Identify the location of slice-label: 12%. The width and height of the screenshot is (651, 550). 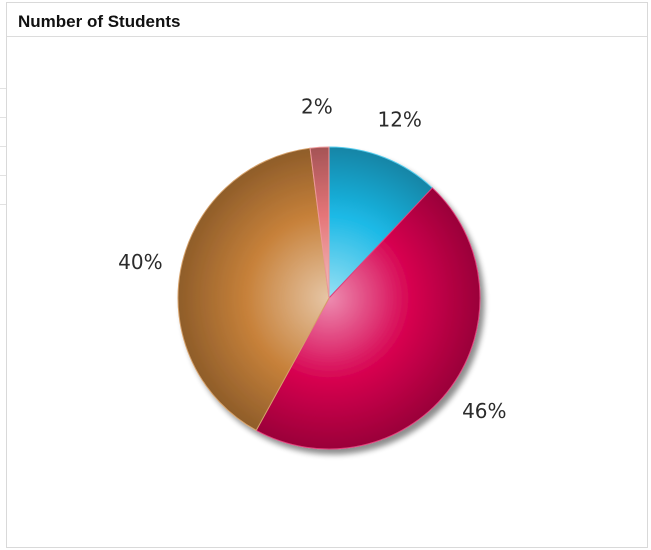
(399, 120).